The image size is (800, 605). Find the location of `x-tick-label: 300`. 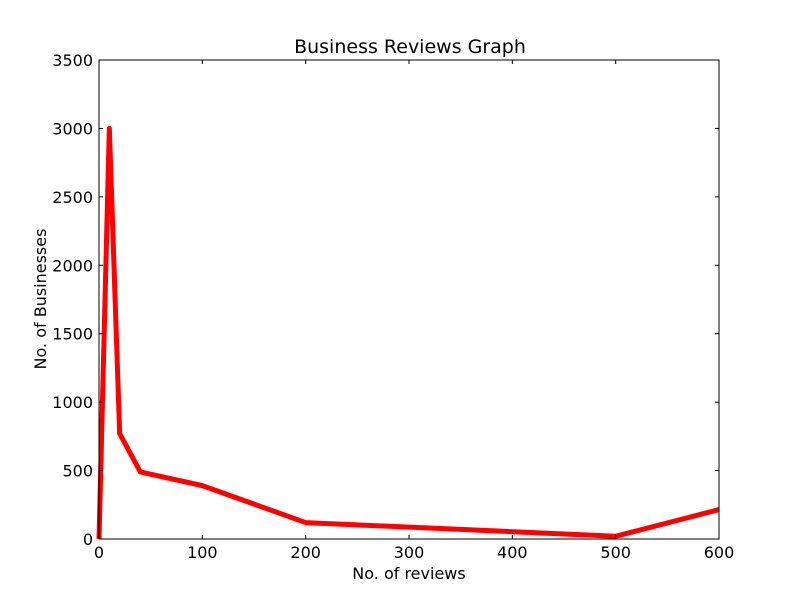

x-tick-label: 300 is located at coordinates (409, 552).